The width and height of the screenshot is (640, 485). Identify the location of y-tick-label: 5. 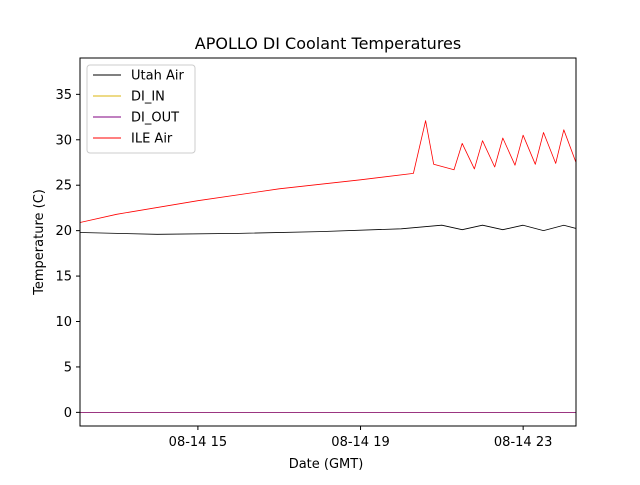
(68, 367).